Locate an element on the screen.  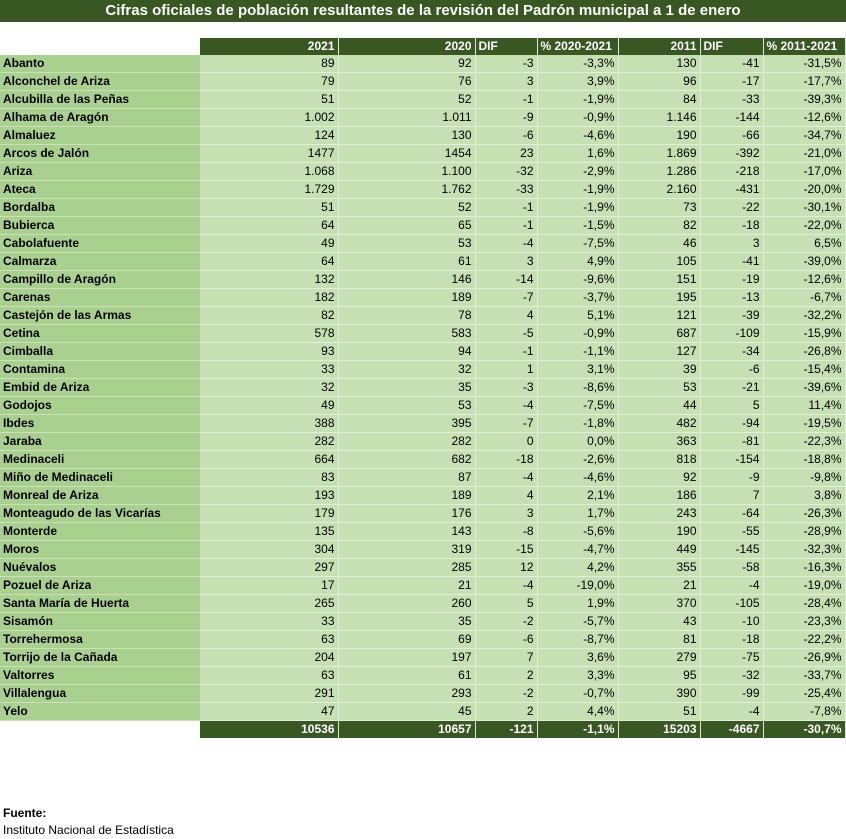
value-2011: 370 is located at coordinates (659, 603).